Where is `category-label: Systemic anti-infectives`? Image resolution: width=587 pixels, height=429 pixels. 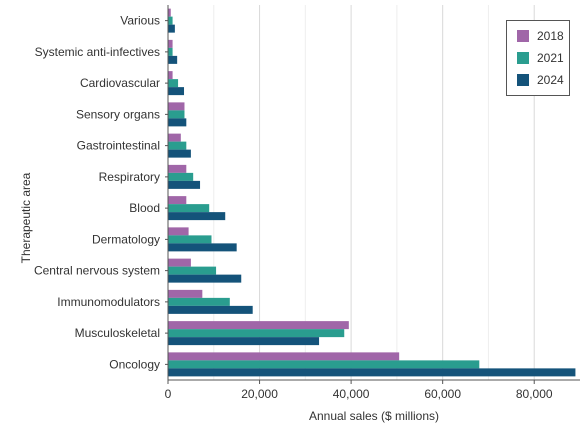 category-label: Systemic anti-infectives is located at coordinates (97, 52).